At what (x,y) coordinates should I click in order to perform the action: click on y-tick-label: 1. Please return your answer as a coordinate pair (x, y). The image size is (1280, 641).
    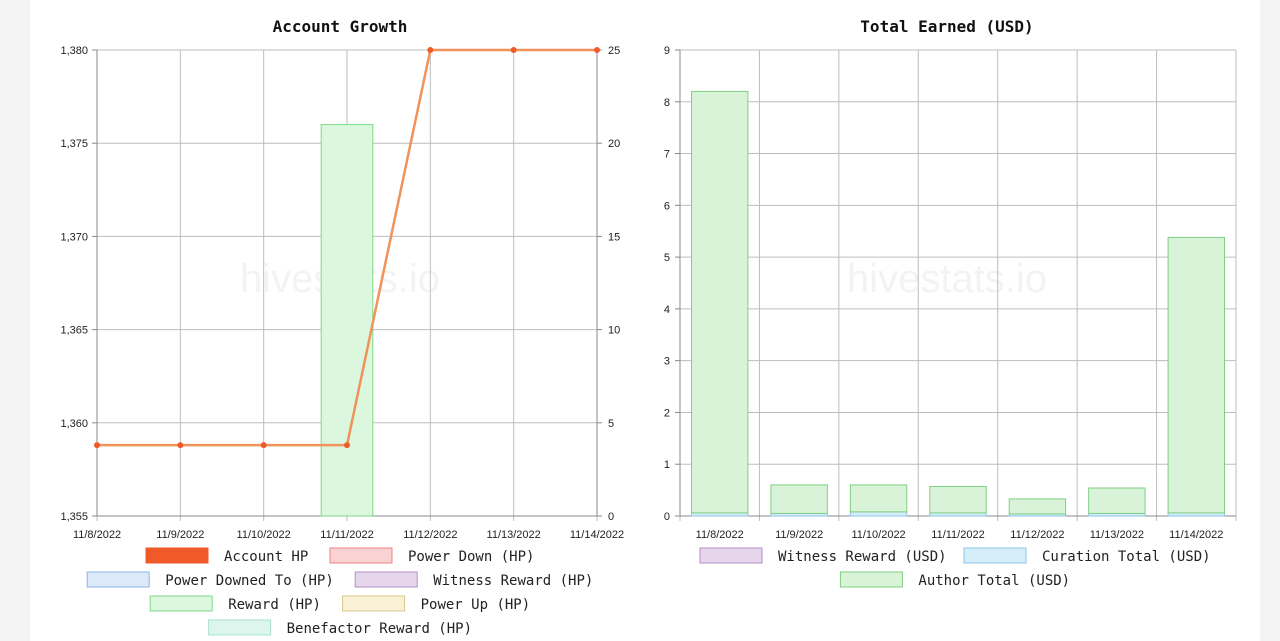
    Looking at the image, I should click on (667, 465).